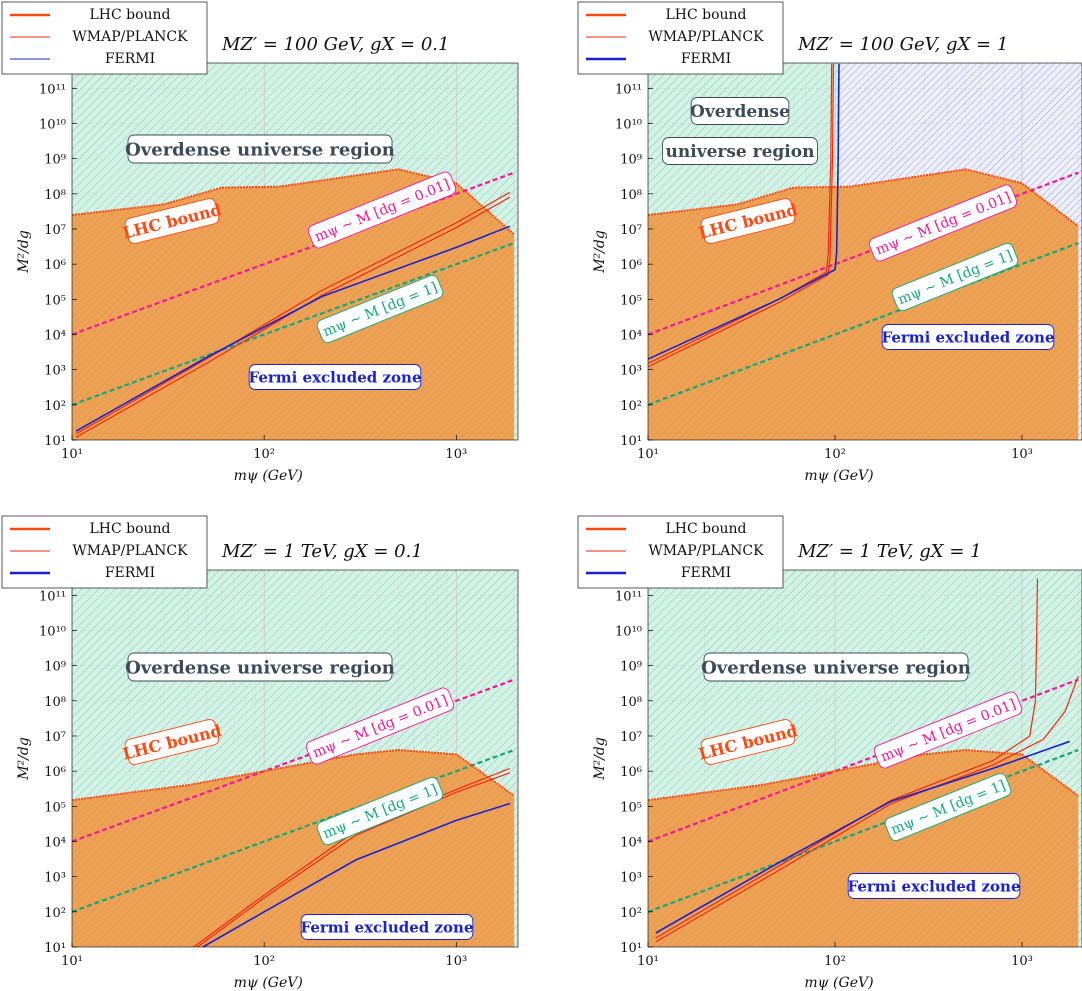  I want to click on lhc-bound-label-box, so click(748, 742).